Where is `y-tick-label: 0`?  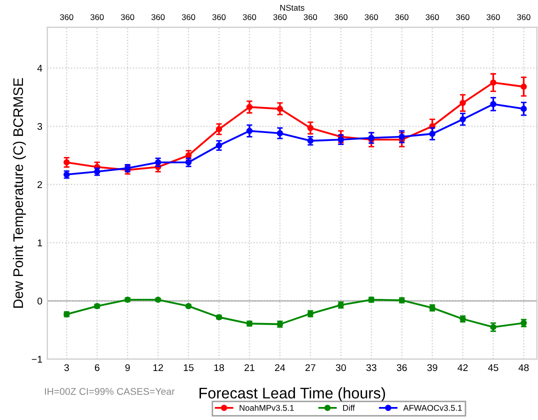 y-tick-label: 0 is located at coordinates (39, 301).